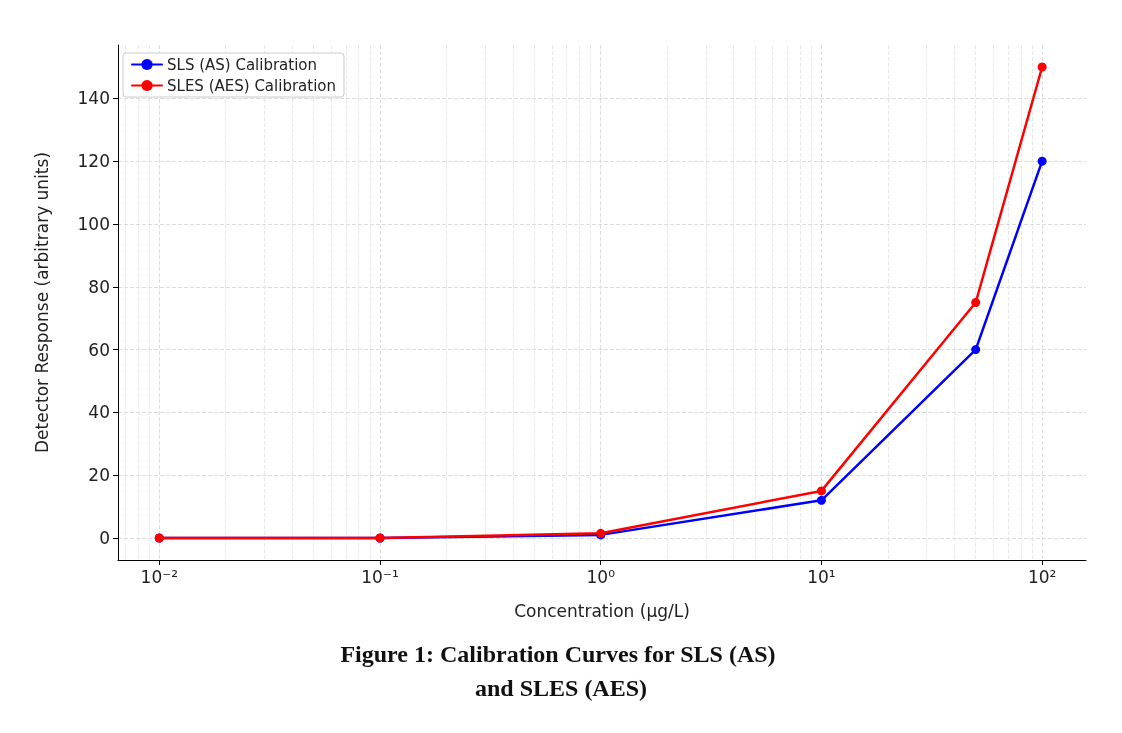  What do you see at coordinates (93, 161) in the screenshot?
I see `y-tick-label: 120` at bounding box center [93, 161].